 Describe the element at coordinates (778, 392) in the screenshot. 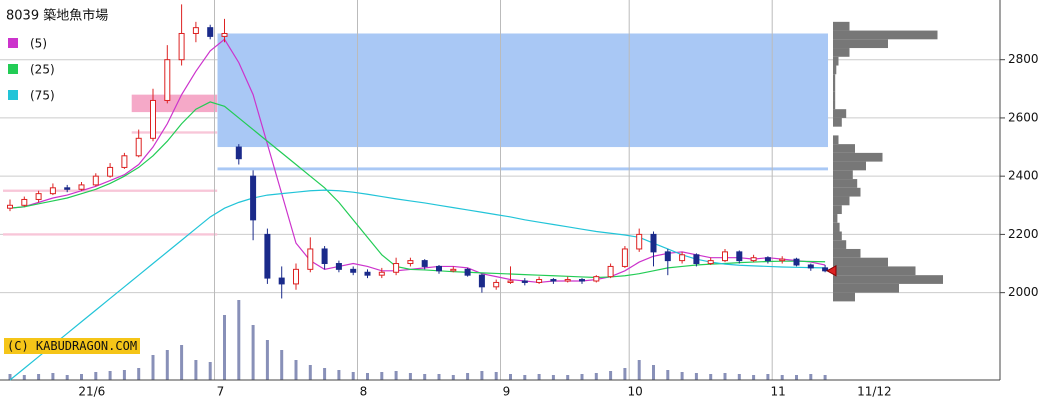

I see `x-tick-label: 11` at that location.